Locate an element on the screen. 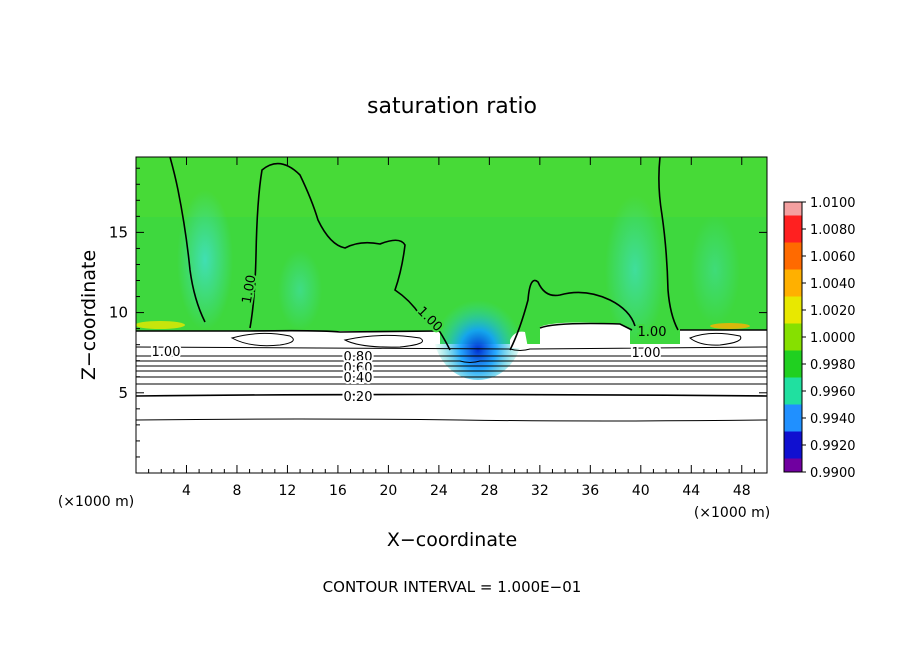  contour-interval-note: CONTOUR INTERVAL = 1.000E−01 is located at coordinates (452, 587).